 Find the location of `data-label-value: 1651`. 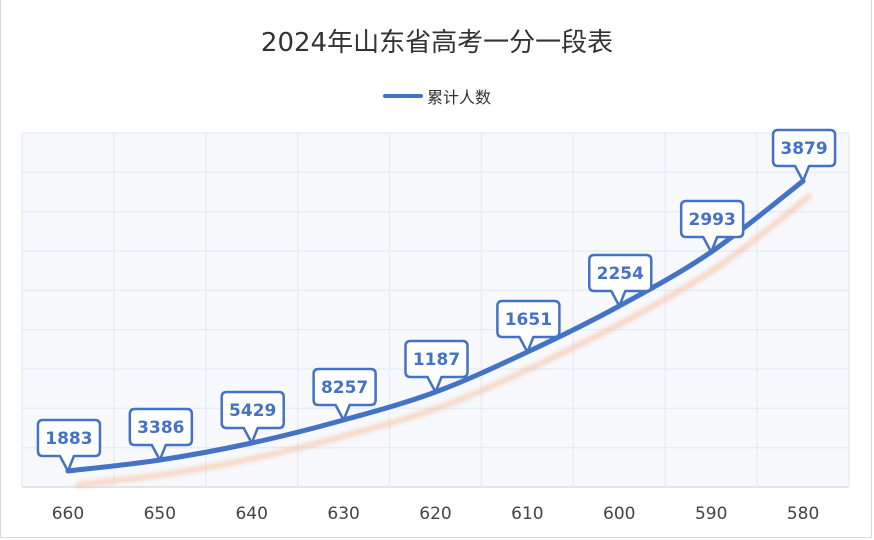

data-label-value: 1651 is located at coordinates (528, 320).